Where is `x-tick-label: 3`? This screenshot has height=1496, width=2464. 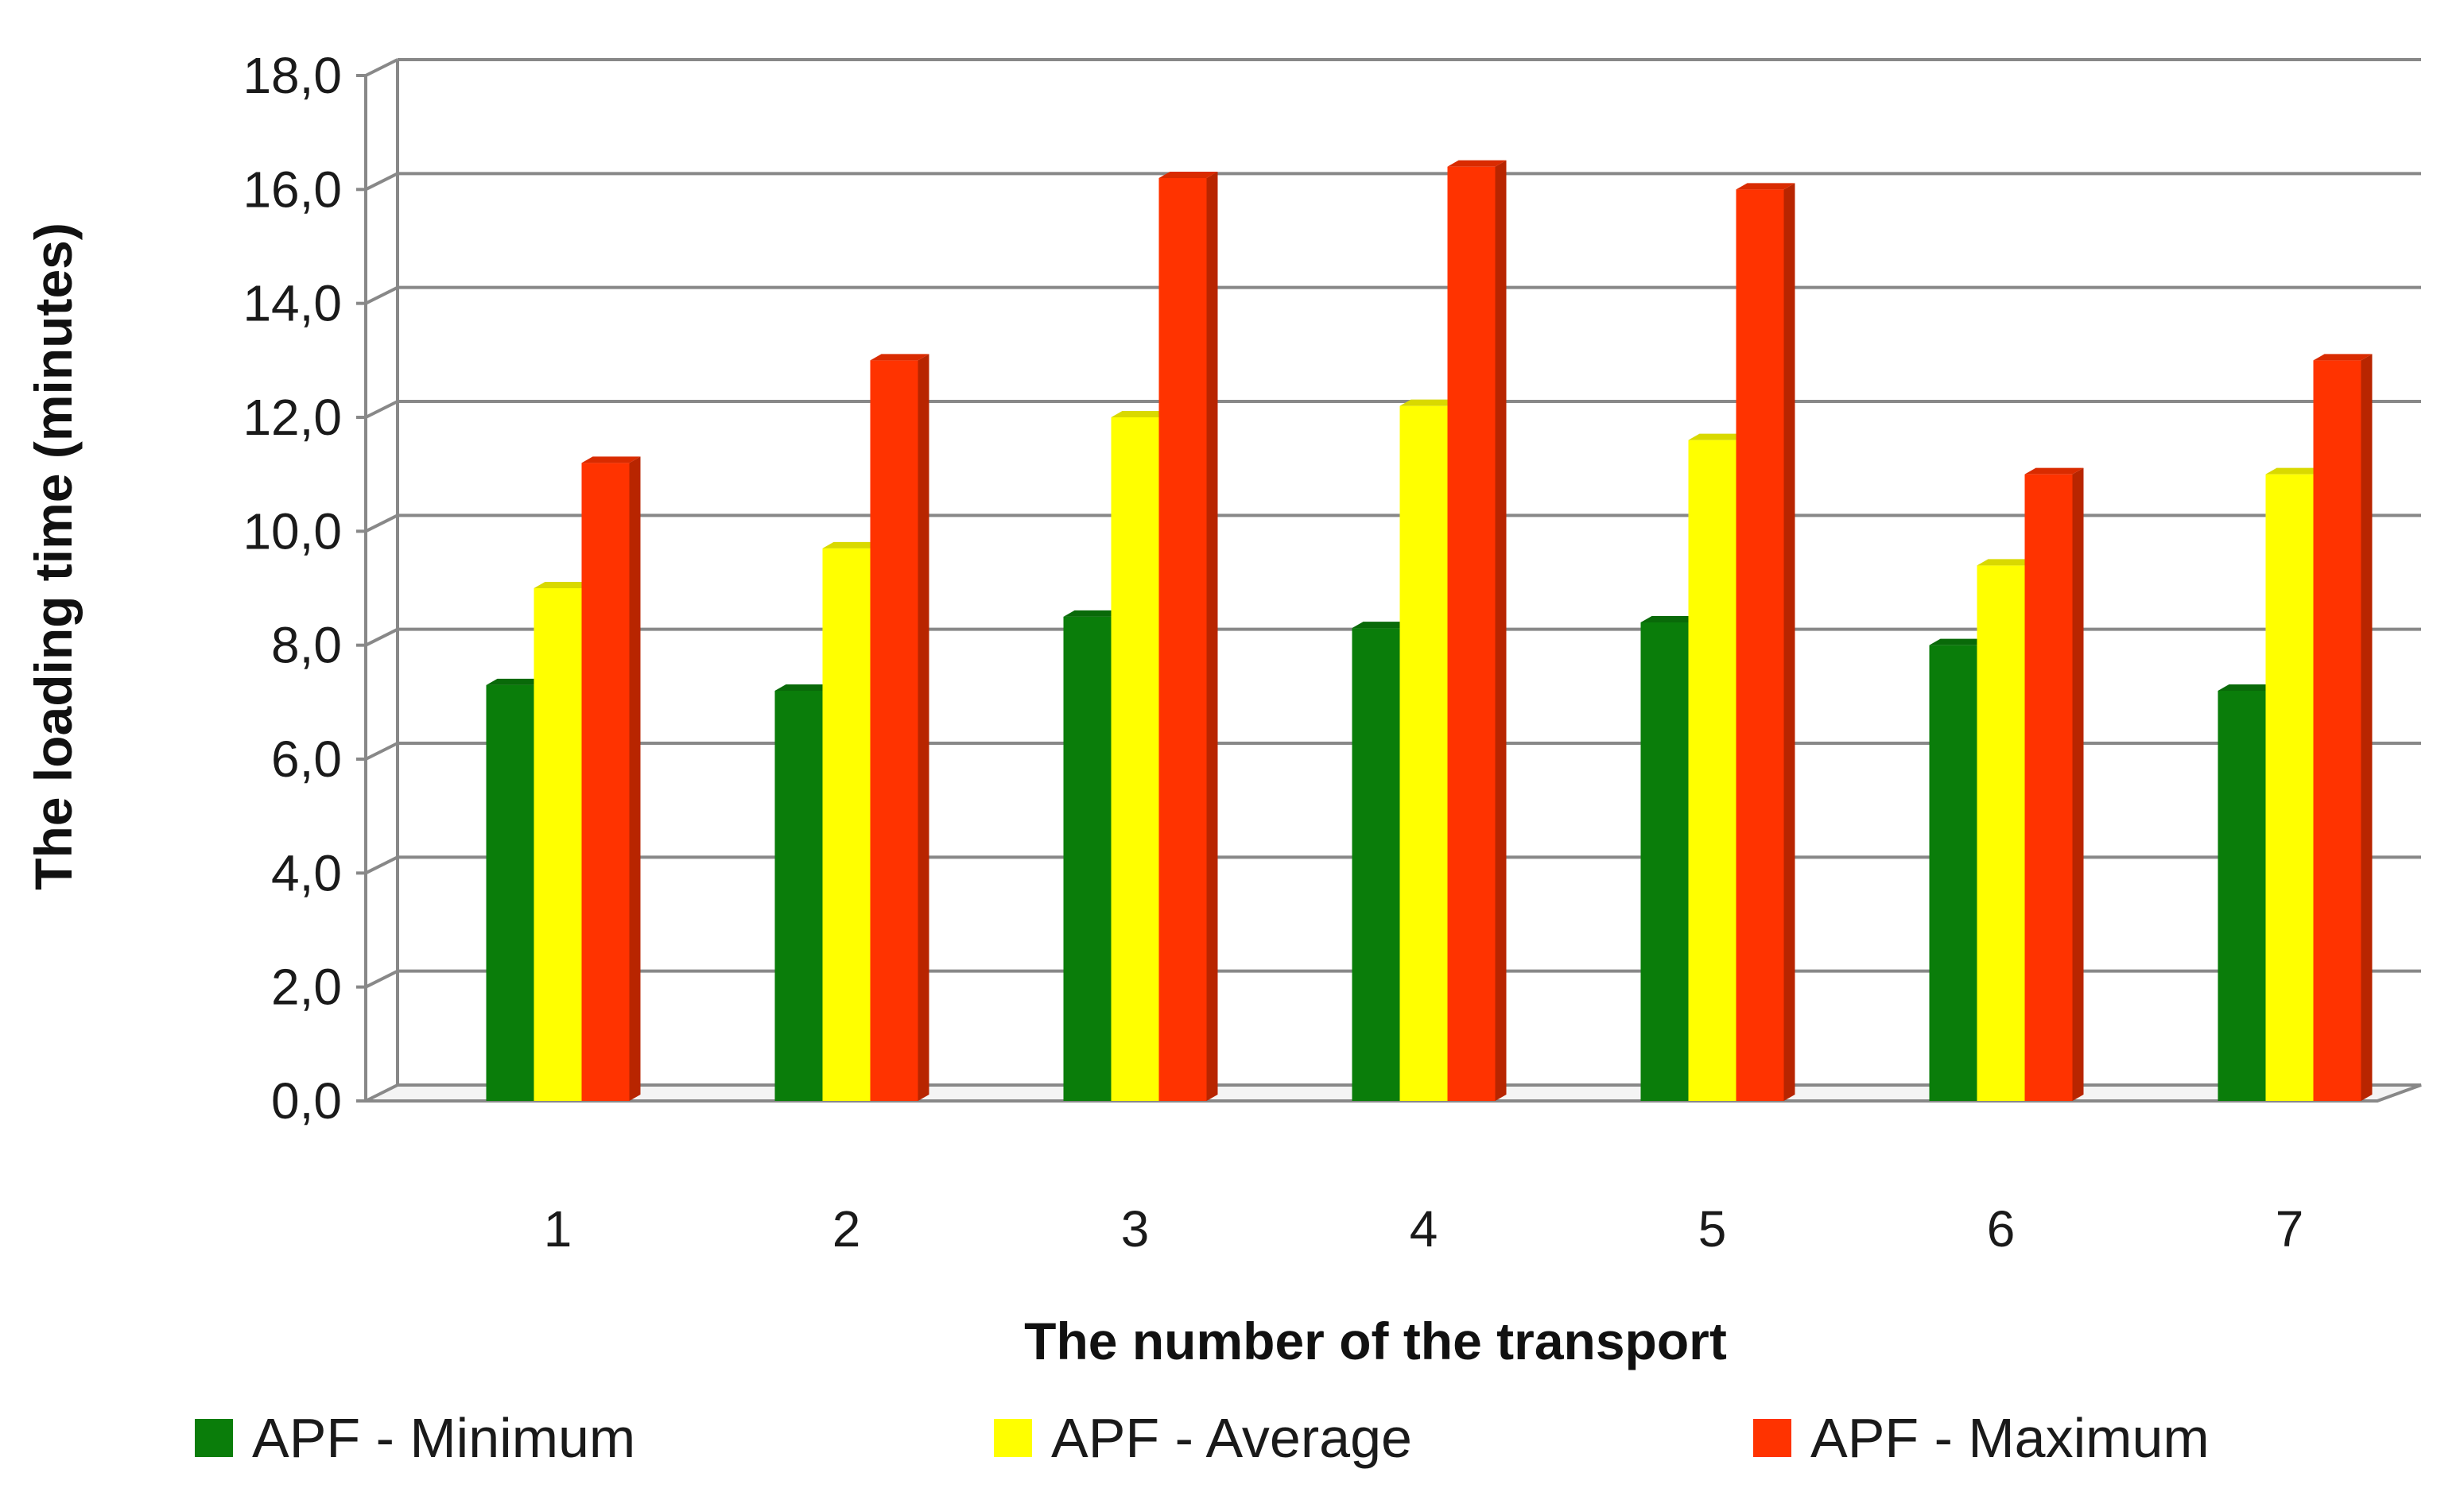 x-tick-label: 3 is located at coordinates (1135, 1229).